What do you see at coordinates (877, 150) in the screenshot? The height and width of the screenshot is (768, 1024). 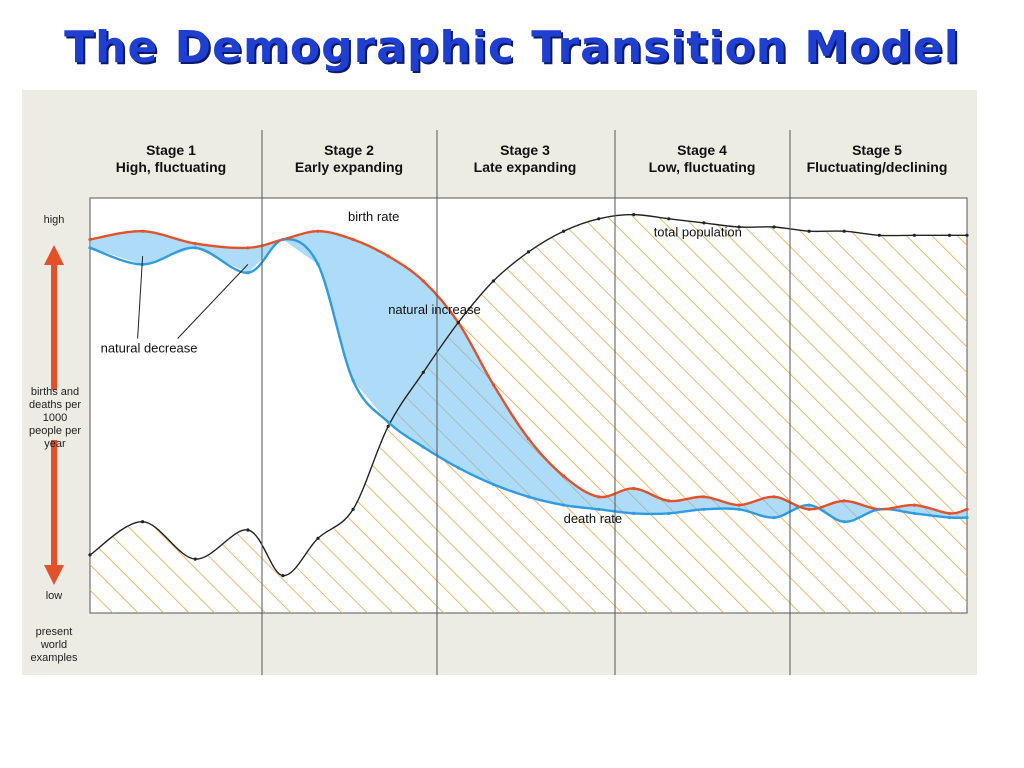 I see `stage-5-number: Stage 5` at bounding box center [877, 150].